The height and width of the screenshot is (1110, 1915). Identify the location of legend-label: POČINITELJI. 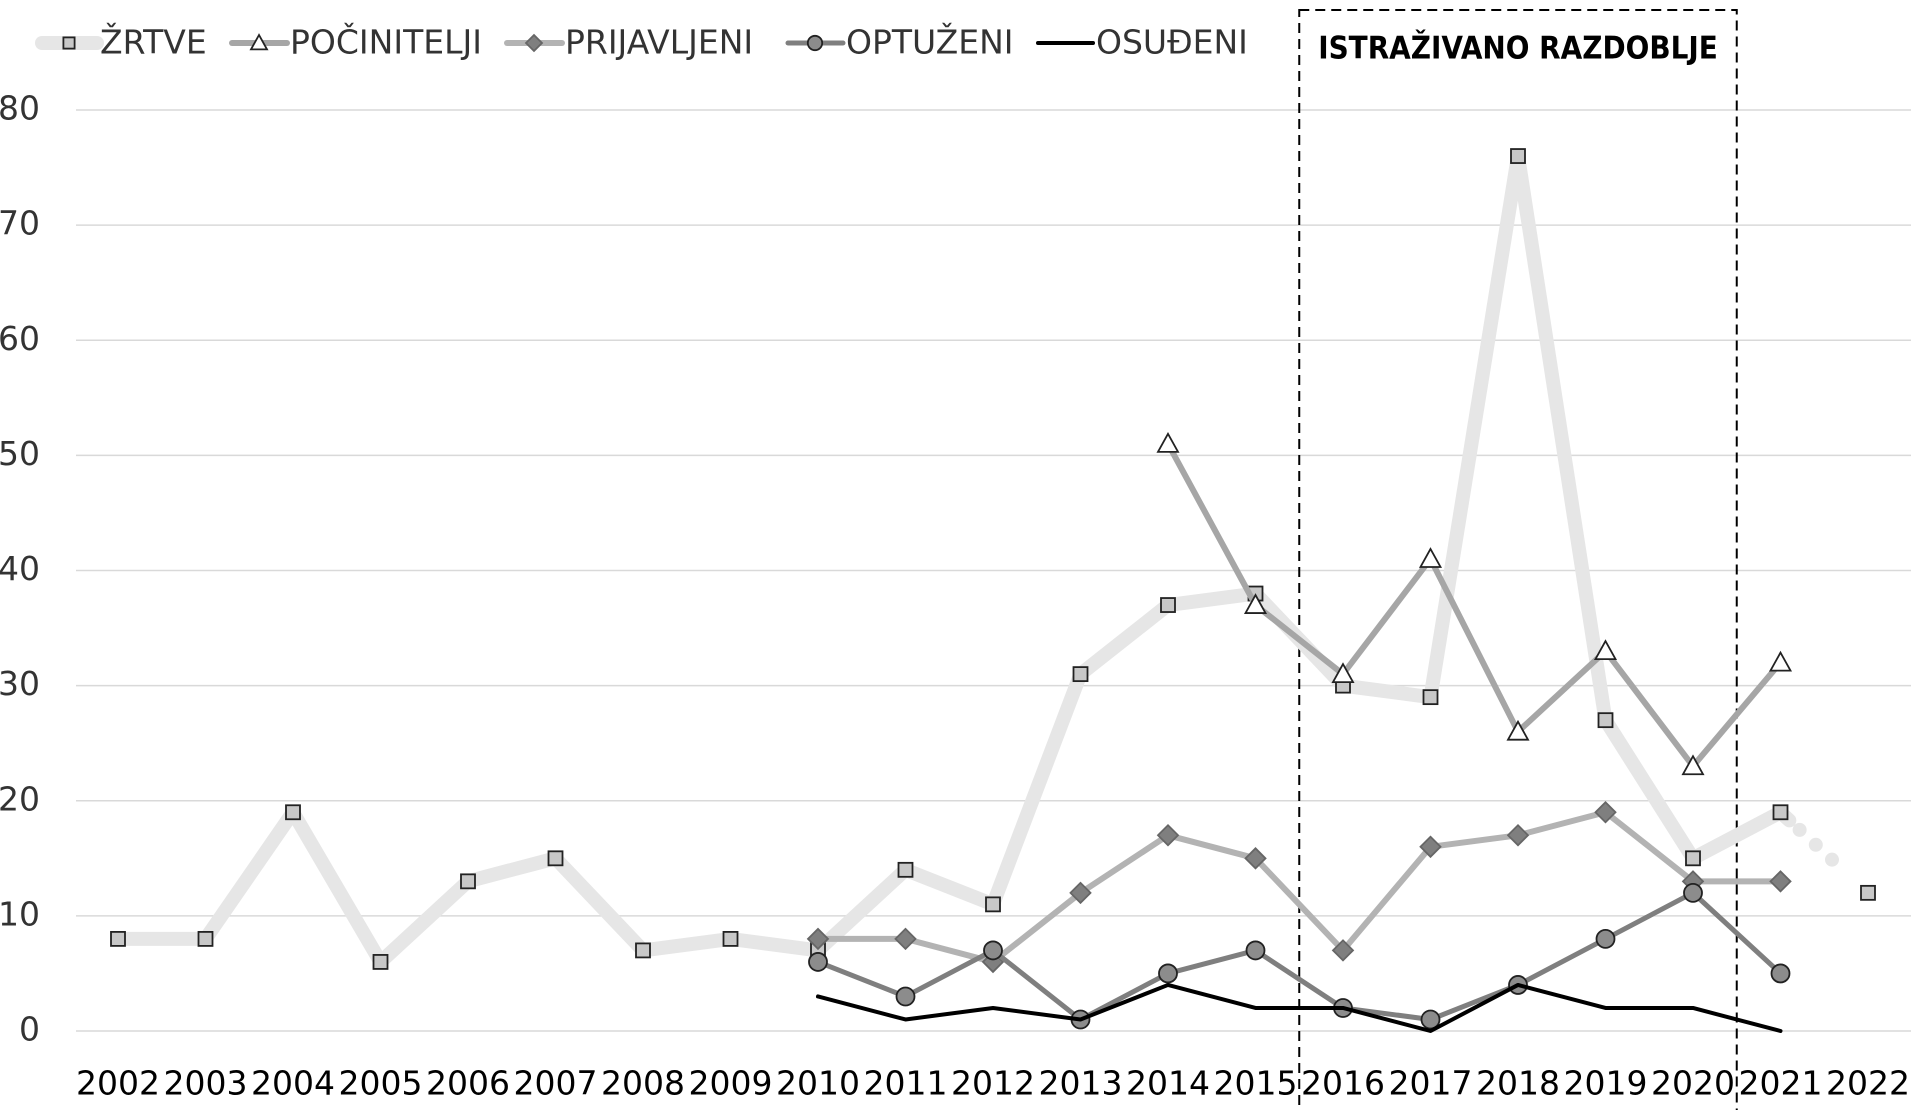
(386, 42).